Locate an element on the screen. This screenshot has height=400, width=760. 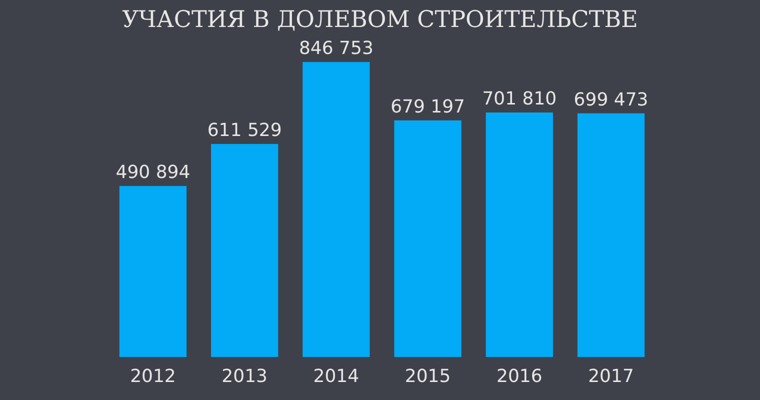
x-tick-label: 2016 is located at coordinates (519, 376).